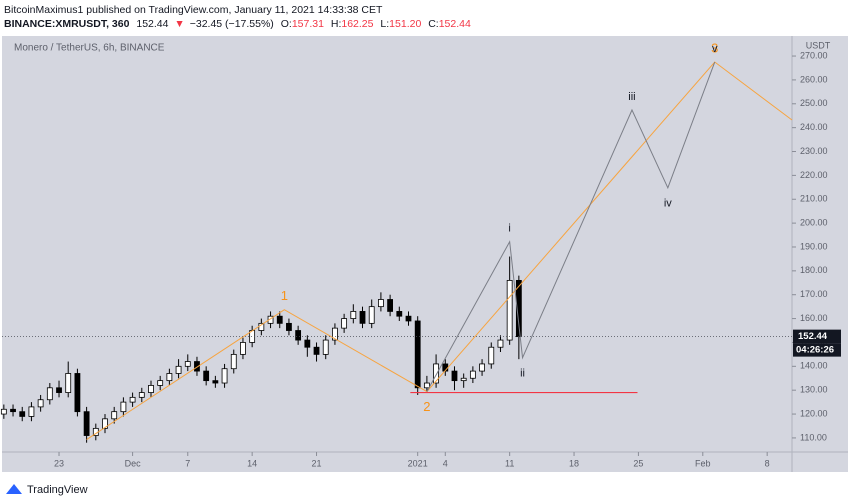 The width and height of the screenshot is (850, 504). What do you see at coordinates (814, 222) in the screenshot?
I see `y-tick-label: 200.00` at bounding box center [814, 222].